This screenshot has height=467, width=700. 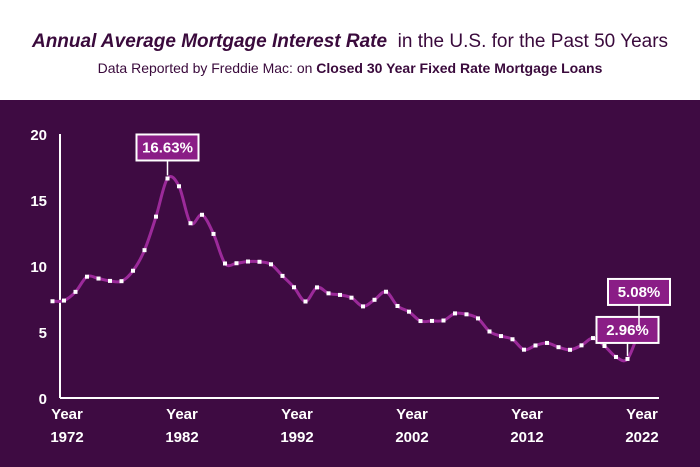 I want to click on y-tick-label: 5, so click(x=43, y=333).